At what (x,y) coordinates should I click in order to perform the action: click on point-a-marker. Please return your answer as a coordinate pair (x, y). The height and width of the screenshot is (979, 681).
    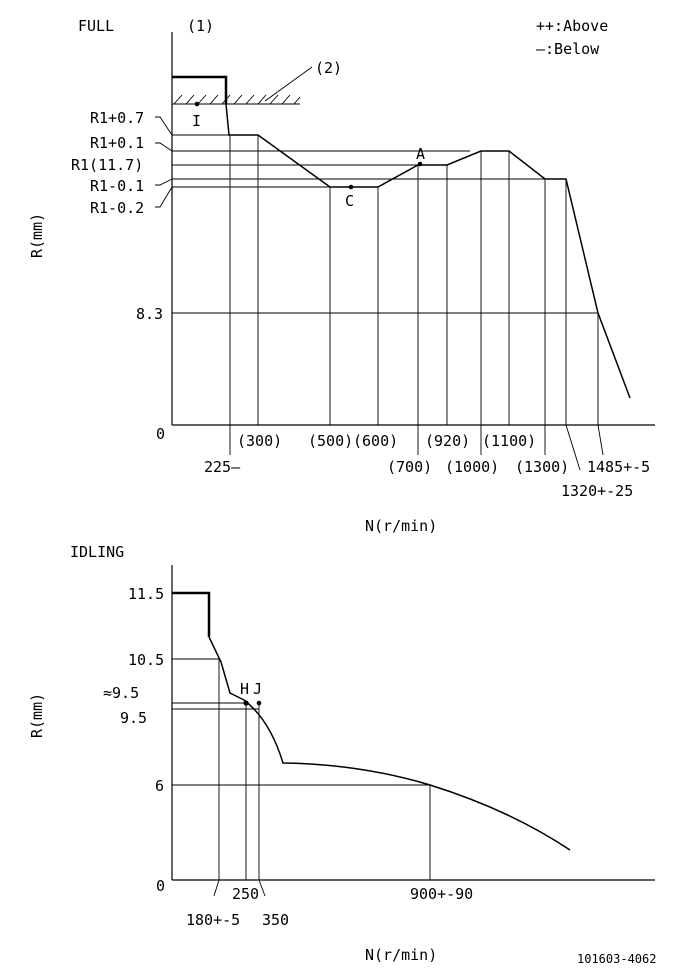
    Looking at the image, I should click on (420, 164).